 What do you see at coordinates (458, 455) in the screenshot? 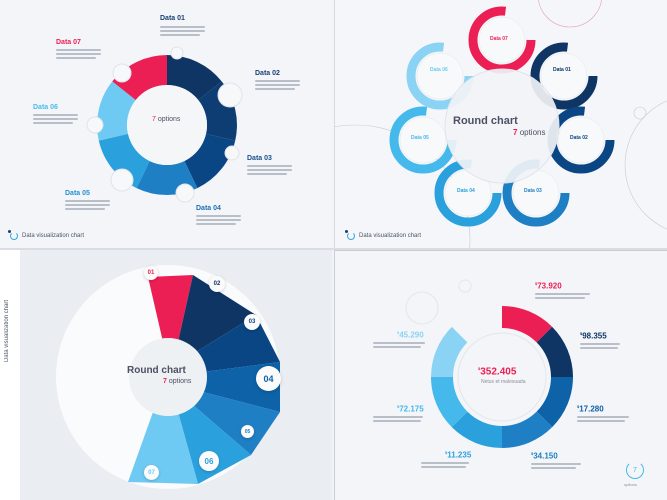
I see `value-5: $11.235` at bounding box center [458, 455].